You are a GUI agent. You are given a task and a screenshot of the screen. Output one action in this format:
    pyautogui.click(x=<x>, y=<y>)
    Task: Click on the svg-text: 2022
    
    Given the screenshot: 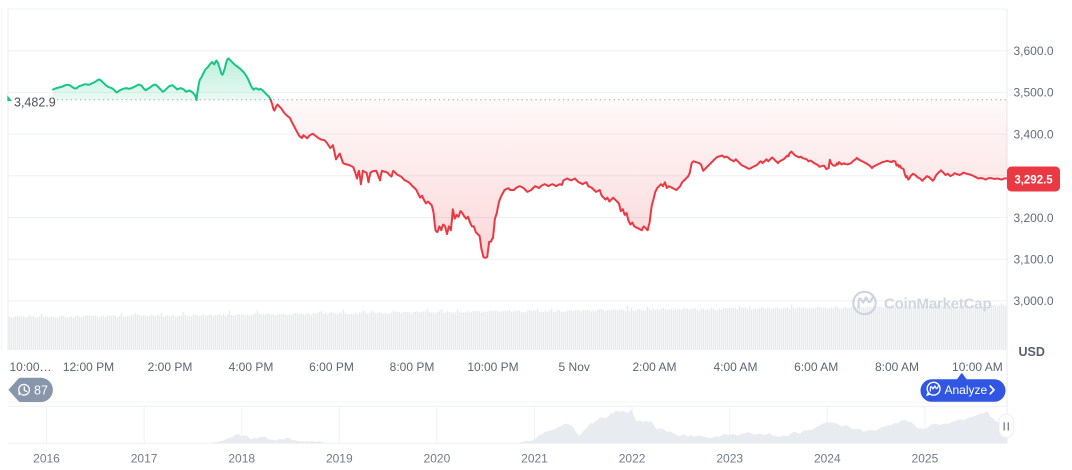 What is the action you would take?
    pyautogui.click(x=632, y=458)
    